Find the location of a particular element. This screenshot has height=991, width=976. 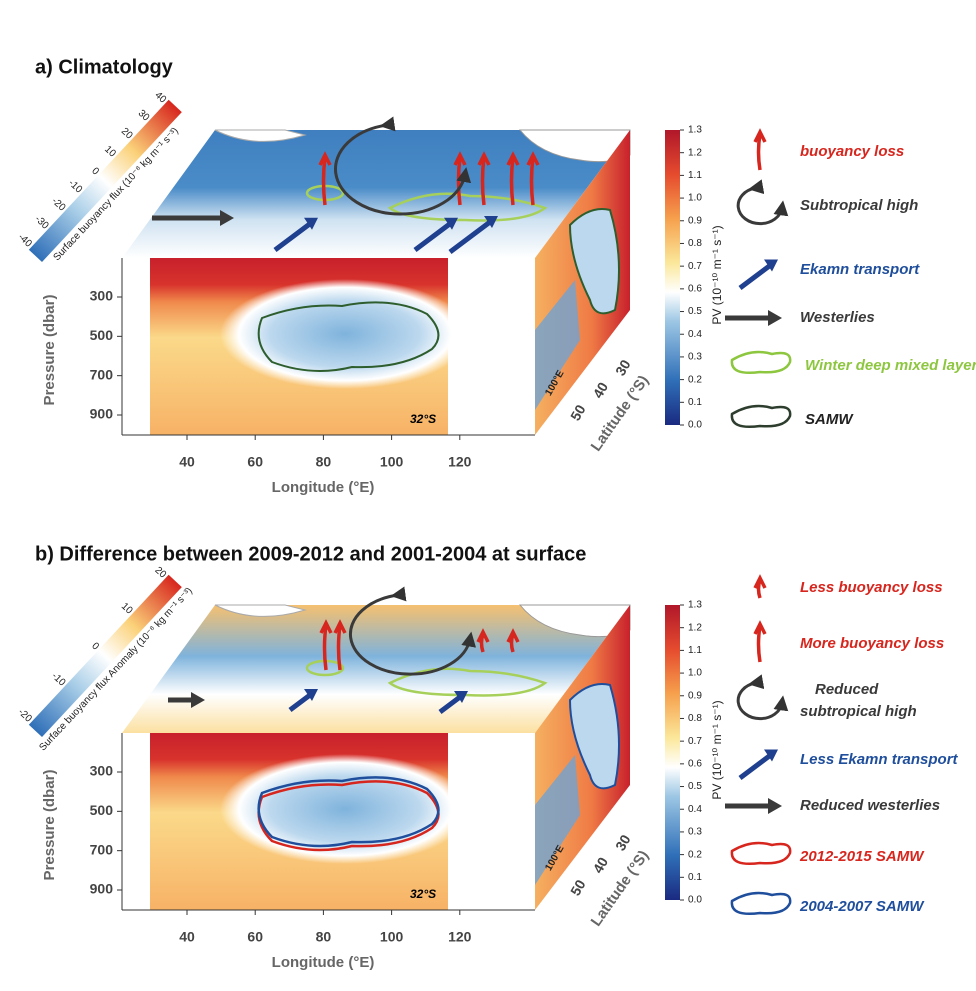

legend-item: Less buoyancy loss is located at coordinates (848, 586).